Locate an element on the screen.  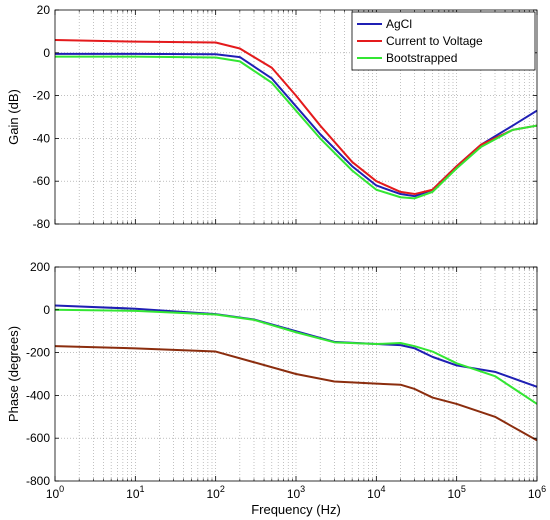
legend-box is located at coordinates (443, 41).